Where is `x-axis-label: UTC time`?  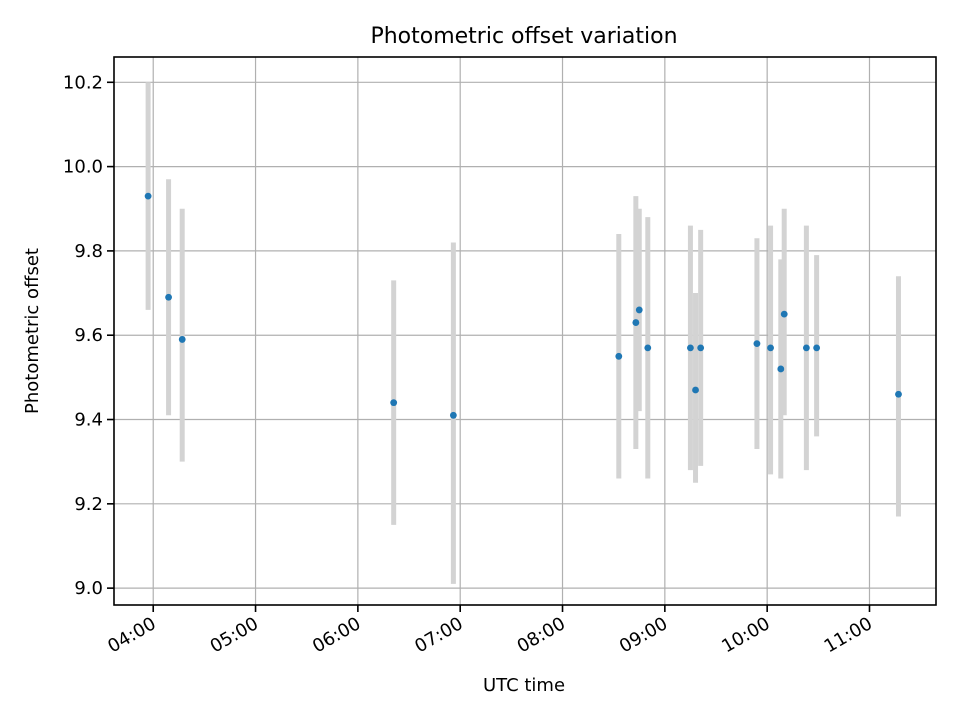 x-axis-label: UTC time is located at coordinates (524, 685).